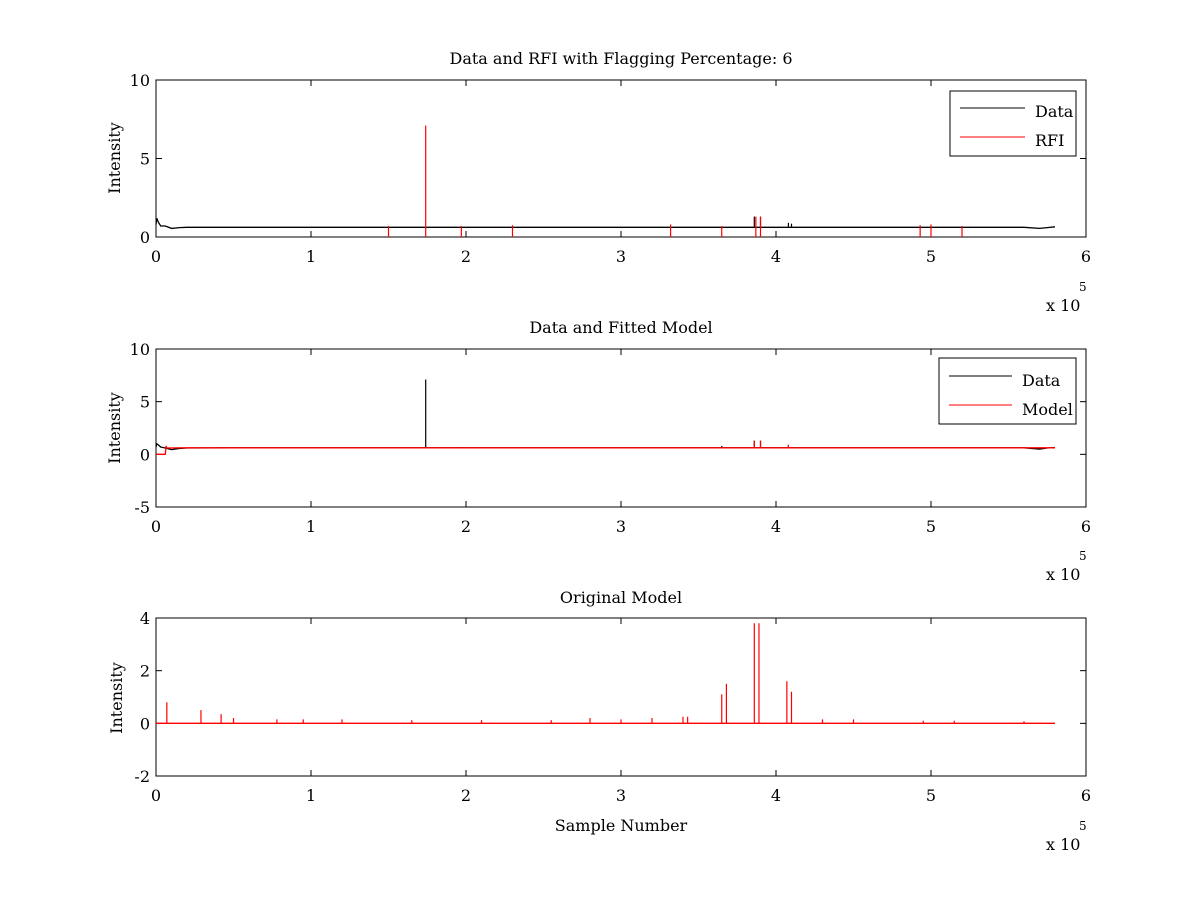  I want to click on subplot-original-x-exponent: 5, so click(1083, 826).